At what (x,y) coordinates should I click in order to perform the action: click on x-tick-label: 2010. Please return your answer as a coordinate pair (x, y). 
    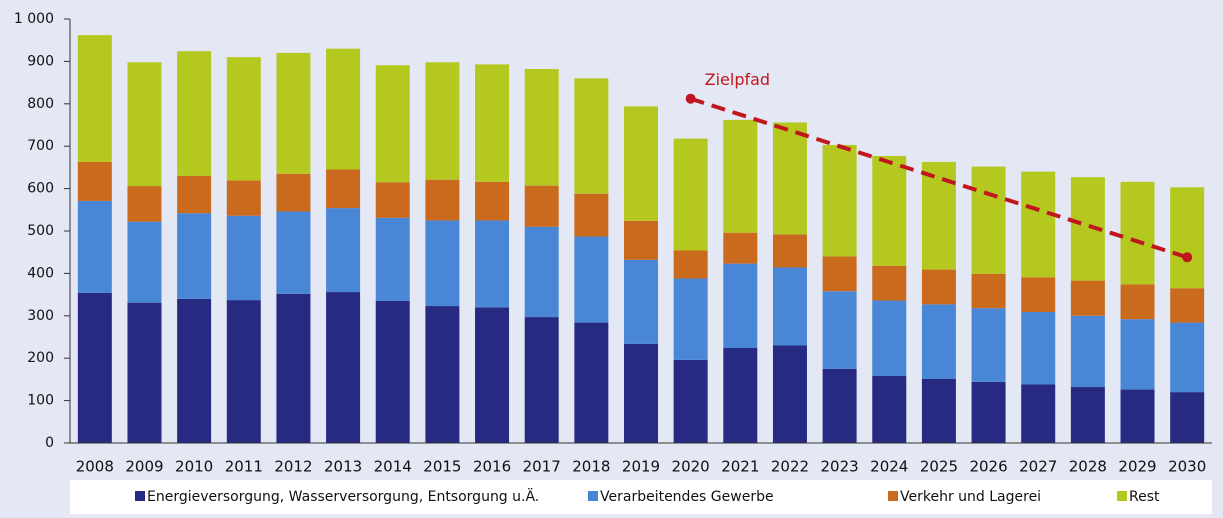
    Looking at the image, I should click on (194, 467).